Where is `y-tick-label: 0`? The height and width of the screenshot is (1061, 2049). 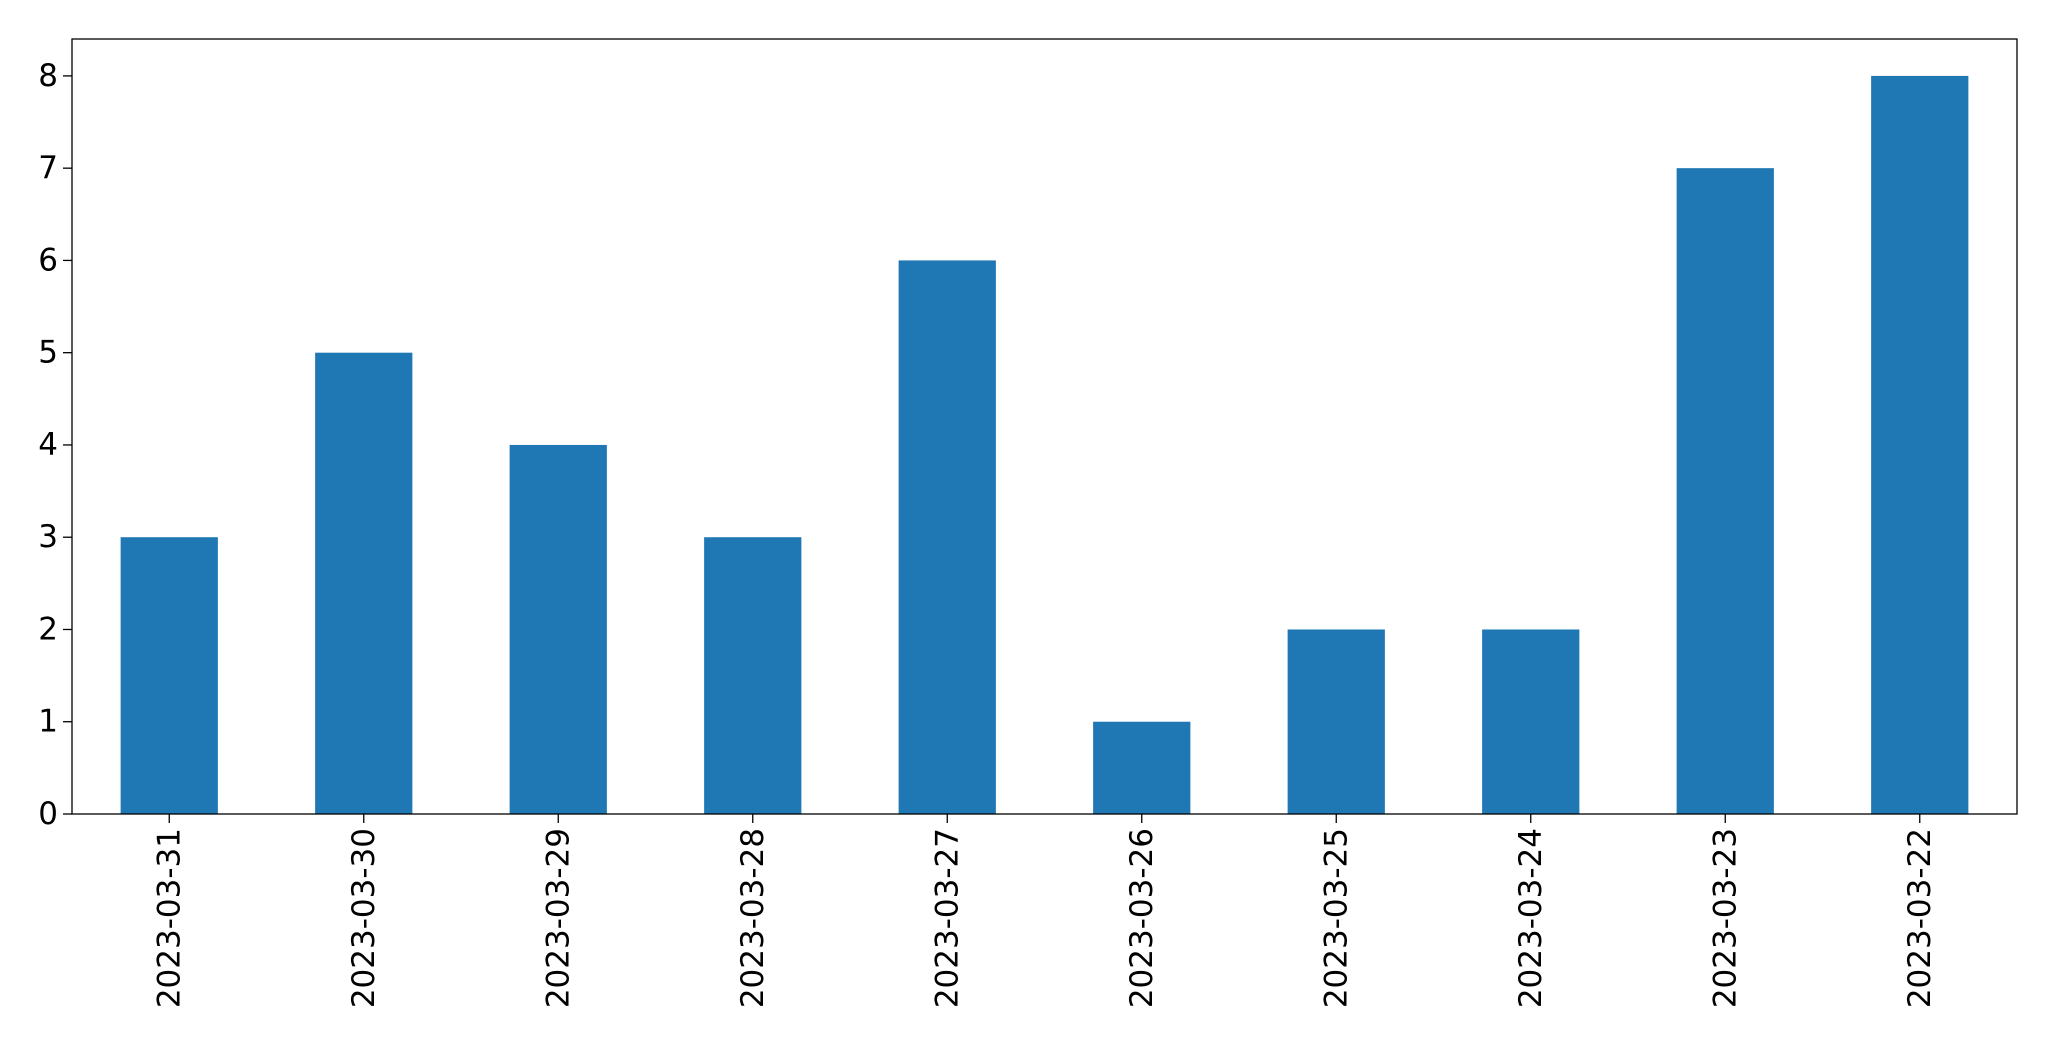
y-tick-label: 0 is located at coordinates (48, 814).